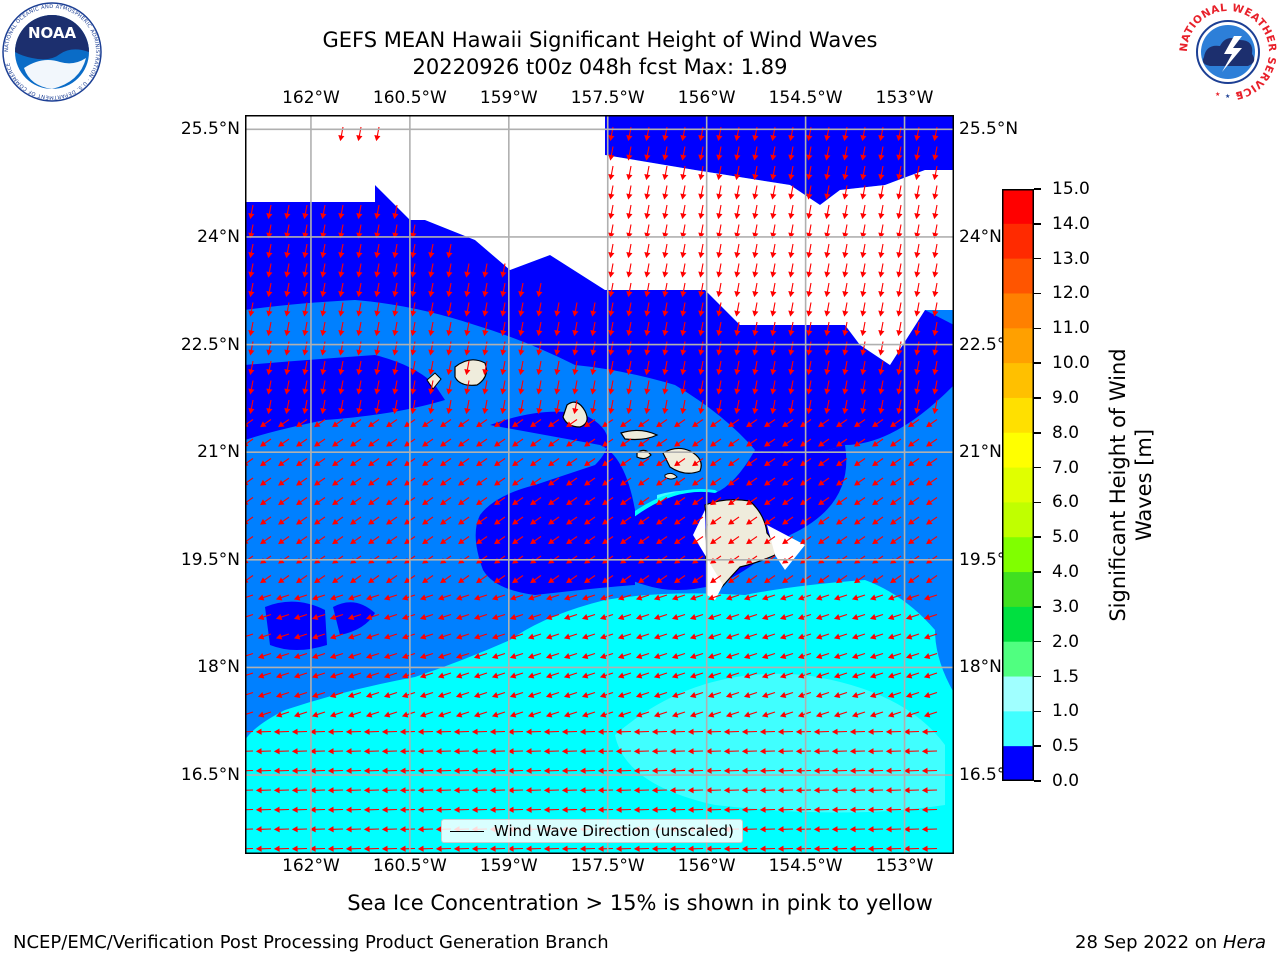 The width and height of the screenshot is (1280, 960). What do you see at coordinates (210, 559) in the screenshot?
I see `lat-tick-left: 19.5°N` at bounding box center [210, 559].